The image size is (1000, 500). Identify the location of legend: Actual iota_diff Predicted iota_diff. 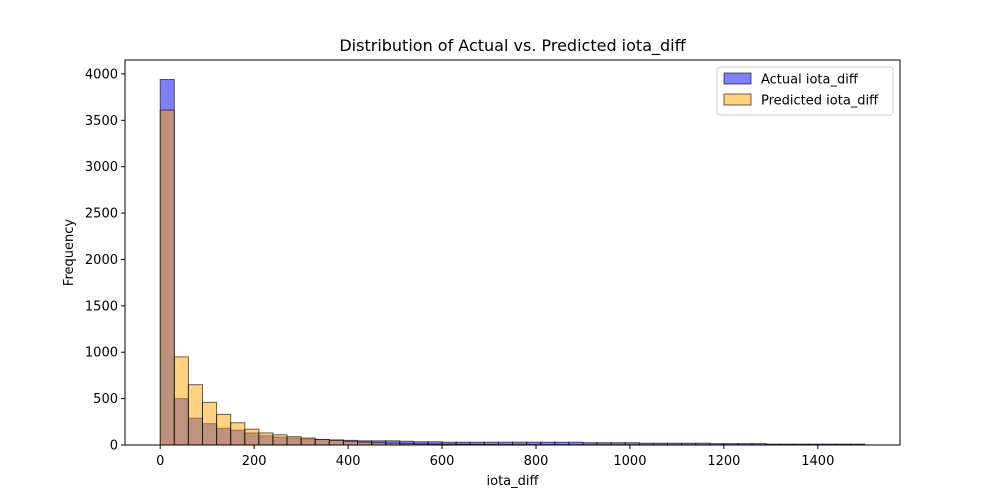
(805, 91).